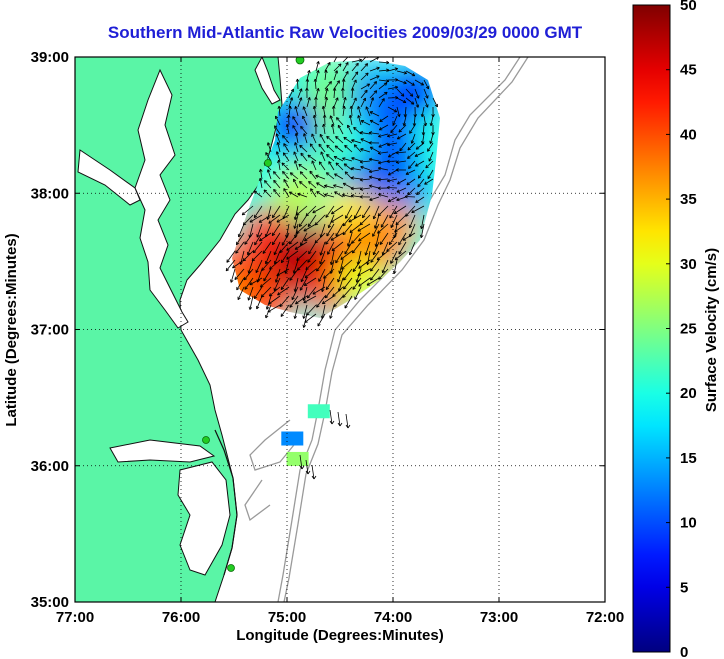 The image size is (724, 659). I want to click on station-marker, so click(268, 163).